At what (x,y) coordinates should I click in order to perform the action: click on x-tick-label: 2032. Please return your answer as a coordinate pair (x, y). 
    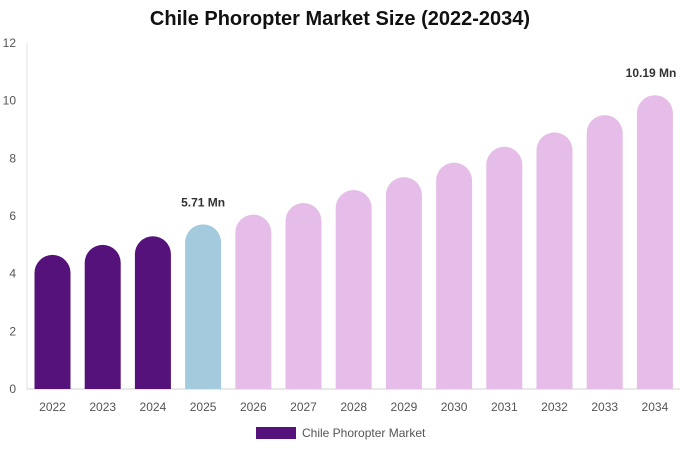
    Looking at the image, I should click on (554, 407).